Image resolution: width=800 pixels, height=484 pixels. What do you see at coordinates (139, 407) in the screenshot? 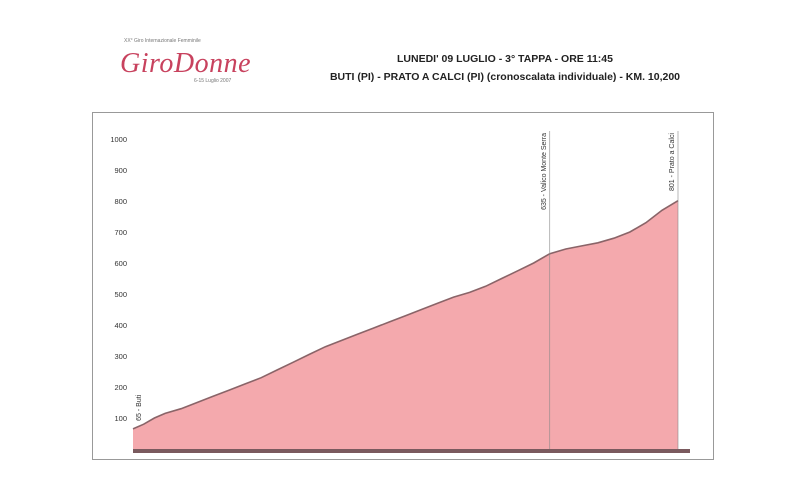
I see `waypoint-label: 65 - Buti` at bounding box center [139, 407].